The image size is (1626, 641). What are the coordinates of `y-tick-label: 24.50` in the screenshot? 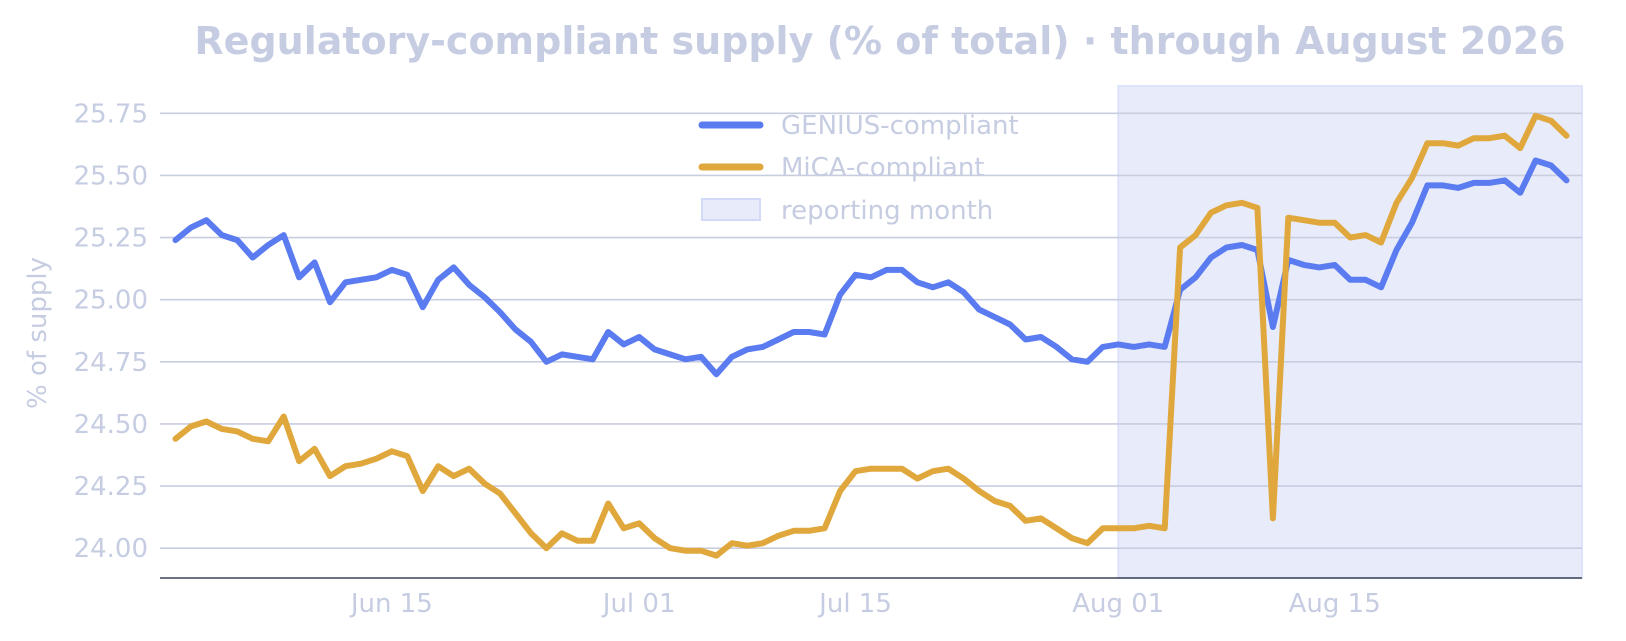 It's located at (111, 425).